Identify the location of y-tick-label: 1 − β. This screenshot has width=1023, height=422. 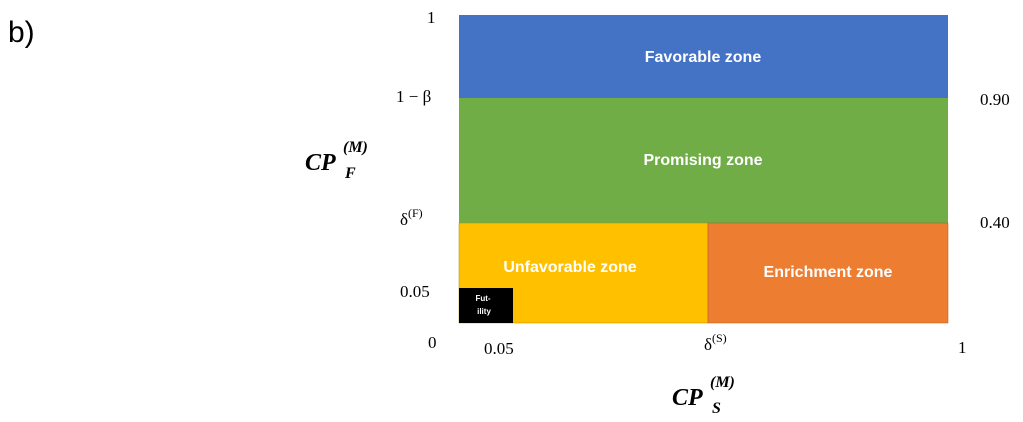
(413, 96).